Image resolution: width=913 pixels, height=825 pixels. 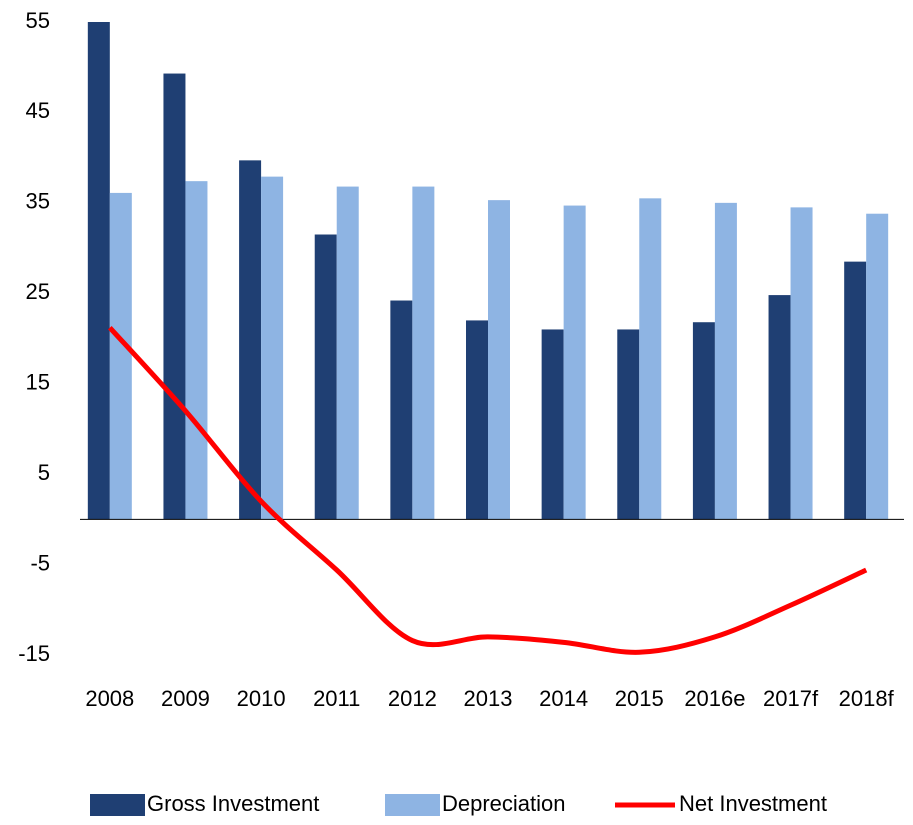 What do you see at coordinates (867, 698) in the screenshot?
I see `x-tick-label: 2018f` at bounding box center [867, 698].